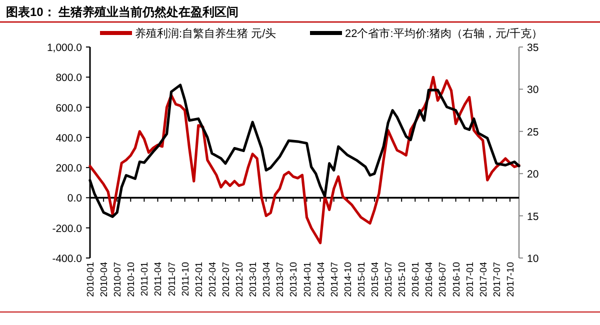 This screenshot has height=325, width=600. Describe the element at coordinates (308, 279) in the screenshot. I see `x-tick-label: 2014-01` at that location.